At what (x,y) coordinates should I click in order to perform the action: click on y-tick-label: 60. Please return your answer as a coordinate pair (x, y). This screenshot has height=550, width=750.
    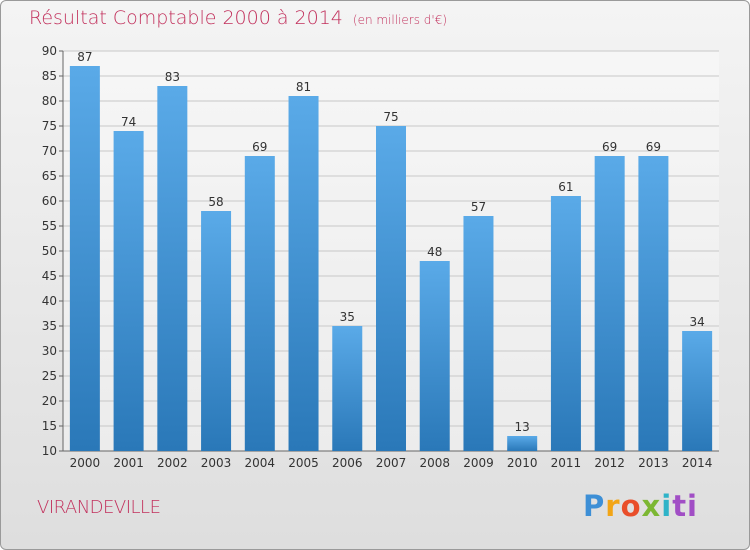
    Looking at the image, I should click on (49, 201).